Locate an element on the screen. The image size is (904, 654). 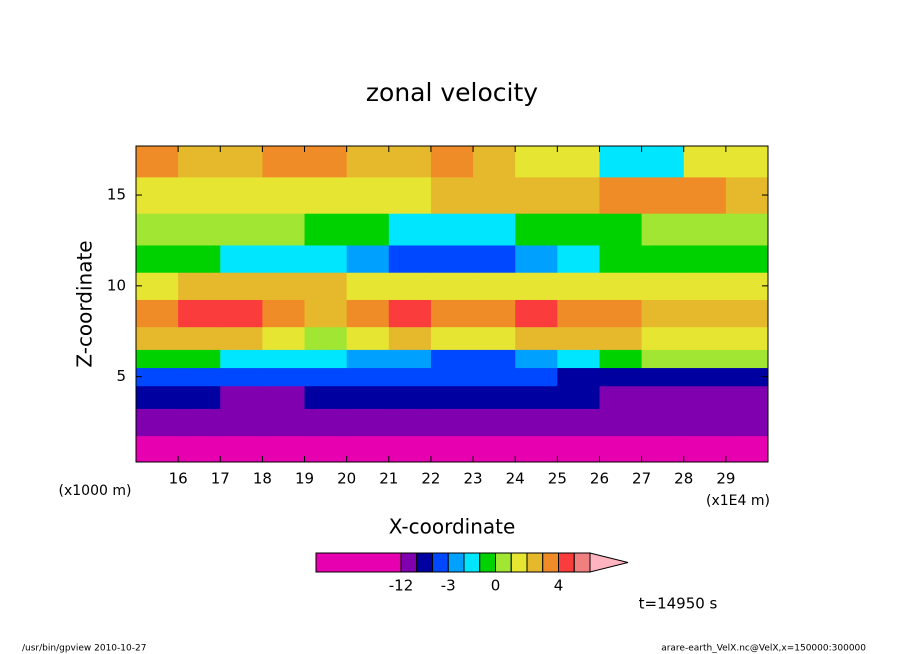
colorbar-tick-label: -12 is located at coordinates (401, 586).